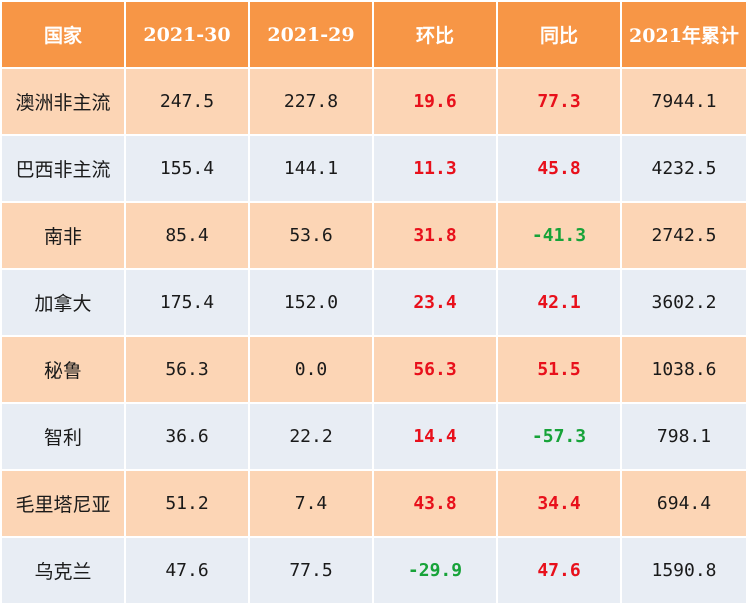  Describe the element at coordinates (311, 436) in the screenshot. I see `week-29-cell: 22.2` at that location.